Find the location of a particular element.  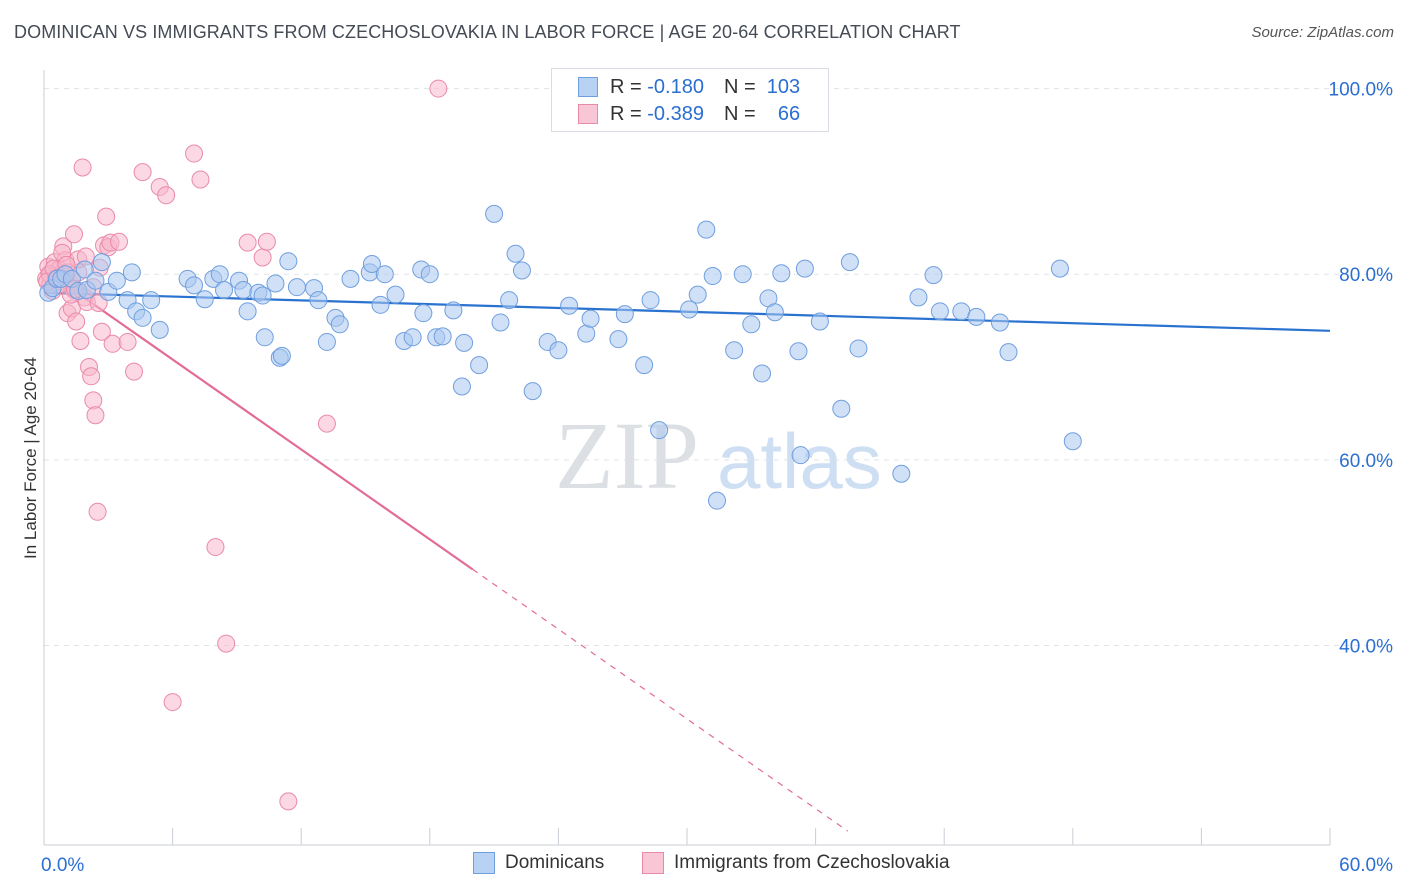

watermark-zip: ZIP is located at coordinates (627, 455).